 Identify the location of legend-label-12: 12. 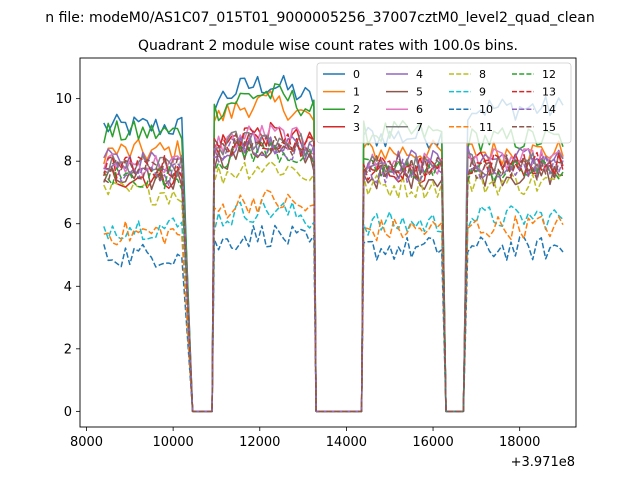
(549, 74).